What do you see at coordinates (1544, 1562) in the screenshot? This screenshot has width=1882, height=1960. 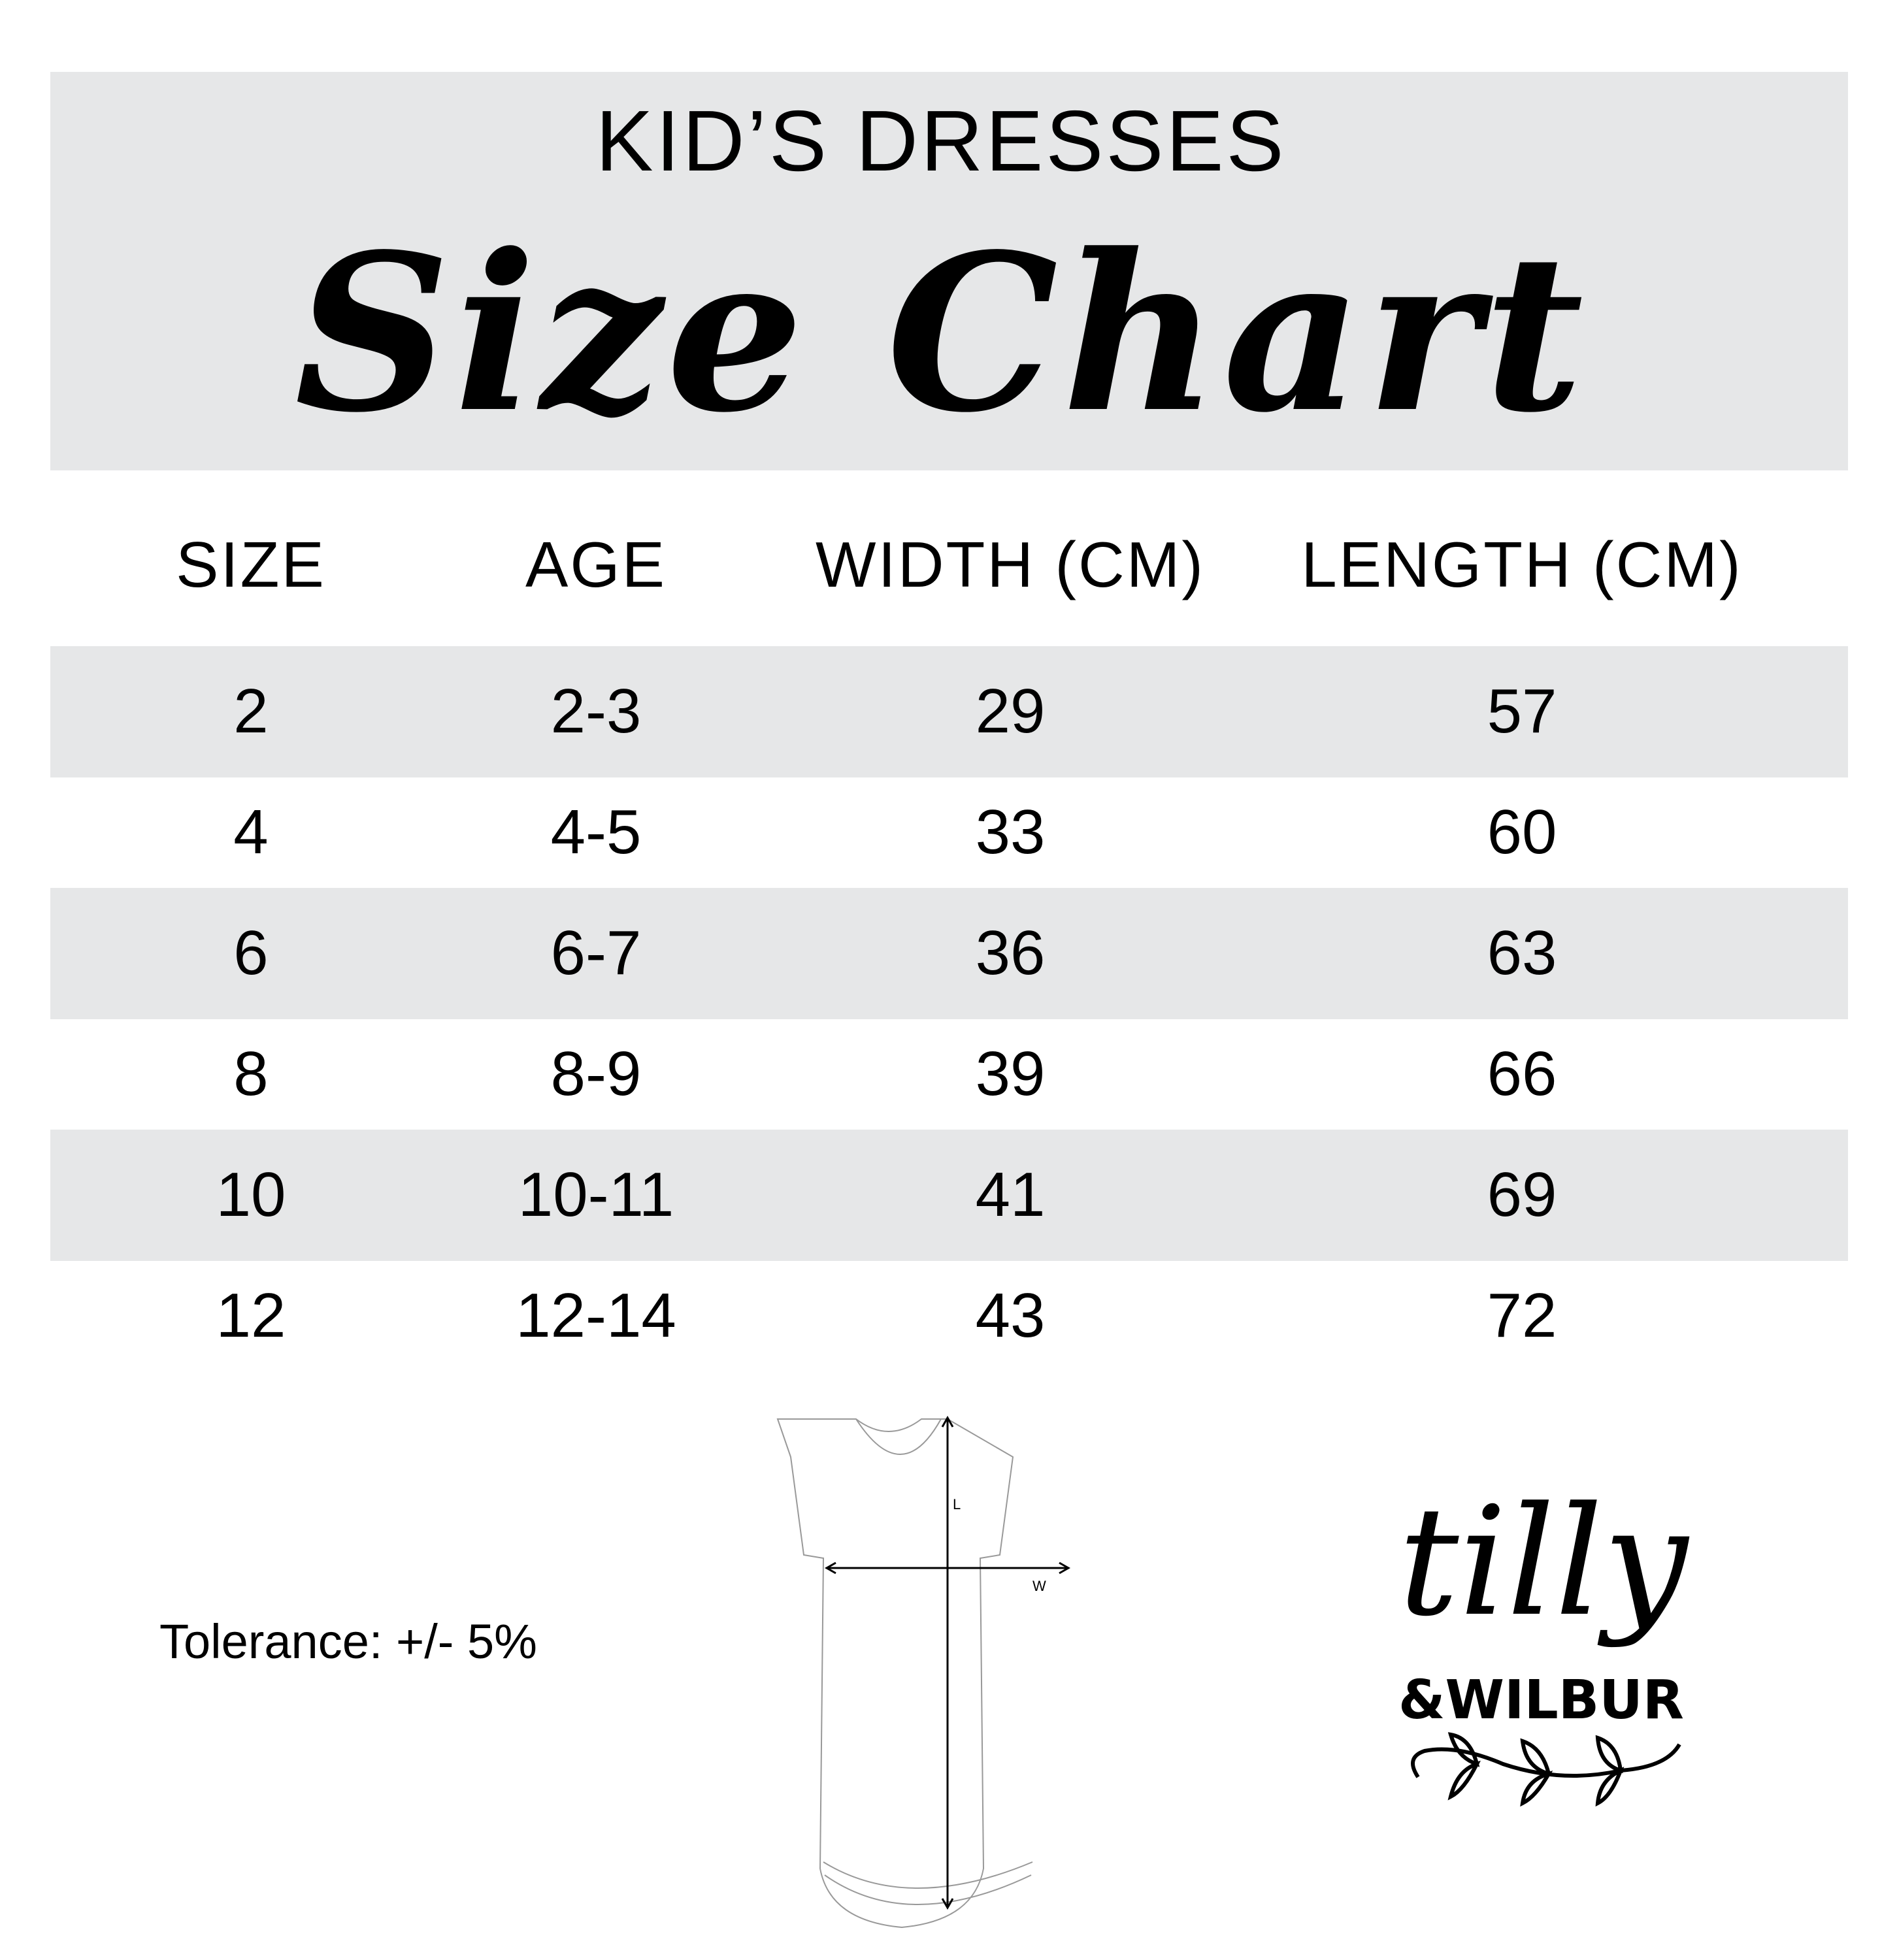 I see `logo-script: tilly` at bounding box center [1544, 1562].